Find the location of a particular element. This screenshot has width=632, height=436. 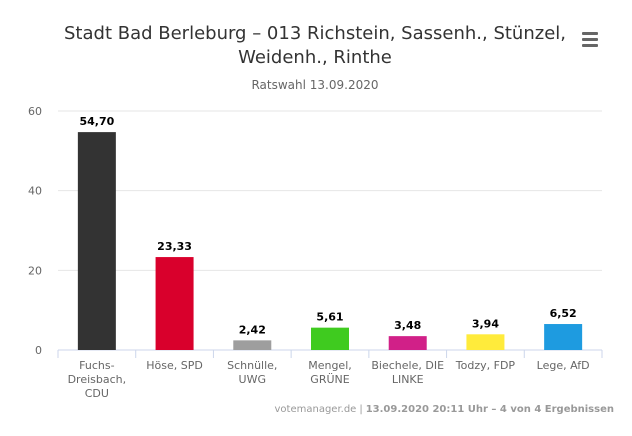

data-label: 23,33 is located at coordinates (174, 246).